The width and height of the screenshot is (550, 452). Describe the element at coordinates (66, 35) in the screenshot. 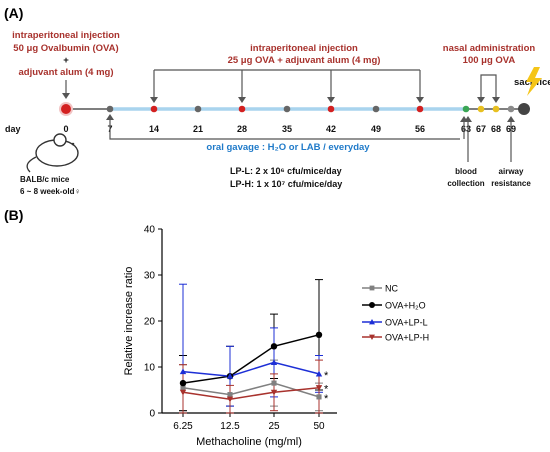

I see `injection1-line1: intraperitoneal injection` at that location.